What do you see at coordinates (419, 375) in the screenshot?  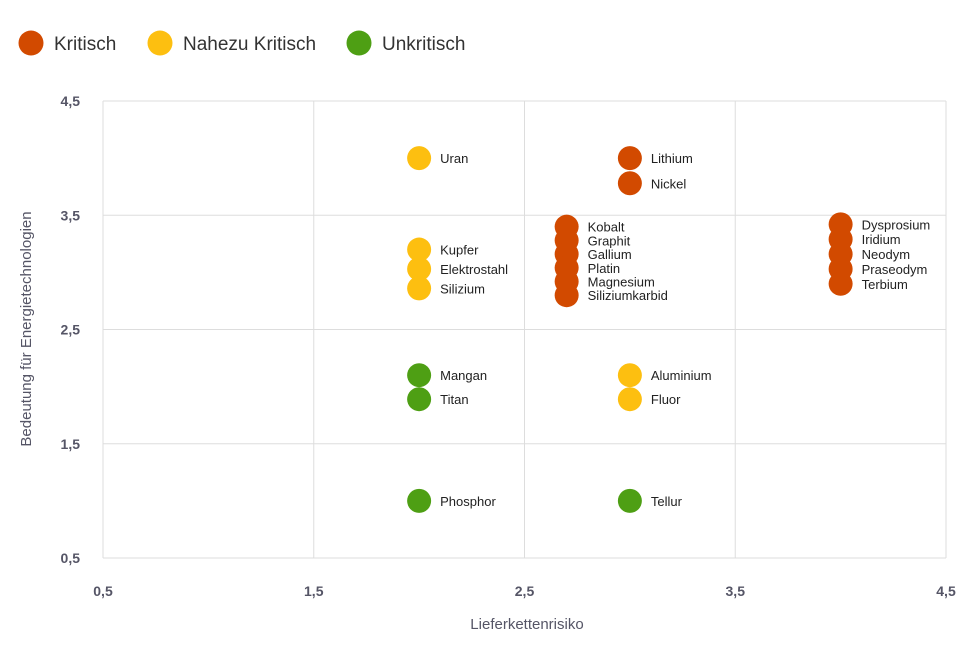 I see `point-mangan` at bounding box center [419, 375].